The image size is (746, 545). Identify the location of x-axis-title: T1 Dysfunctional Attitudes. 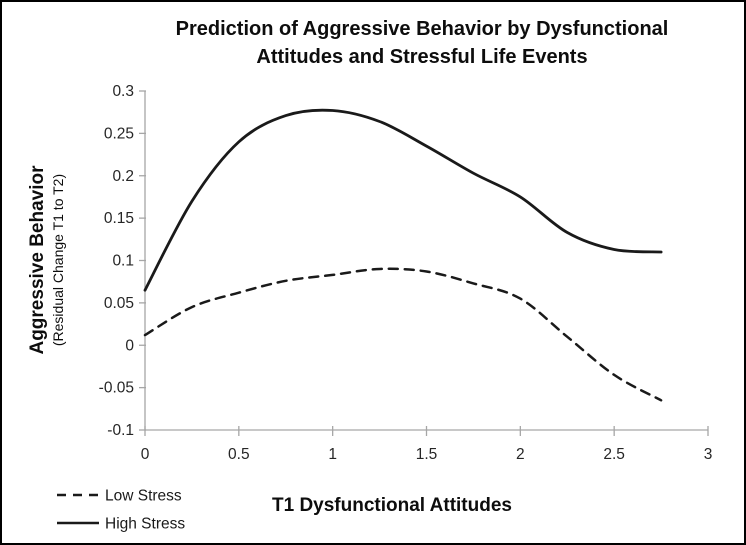
(392, 505).